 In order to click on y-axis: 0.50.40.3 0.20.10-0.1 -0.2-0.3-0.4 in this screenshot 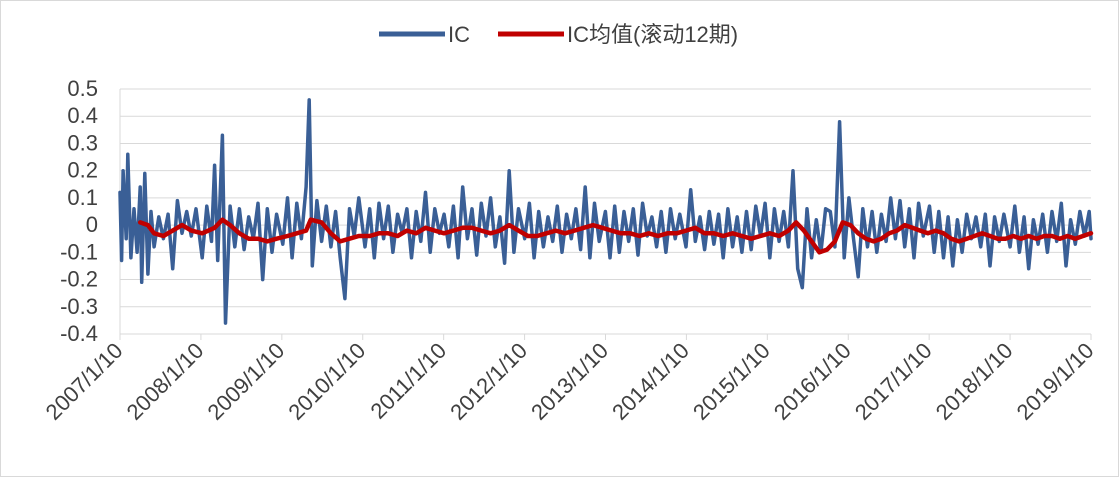, I will do `click(90, 211)`.